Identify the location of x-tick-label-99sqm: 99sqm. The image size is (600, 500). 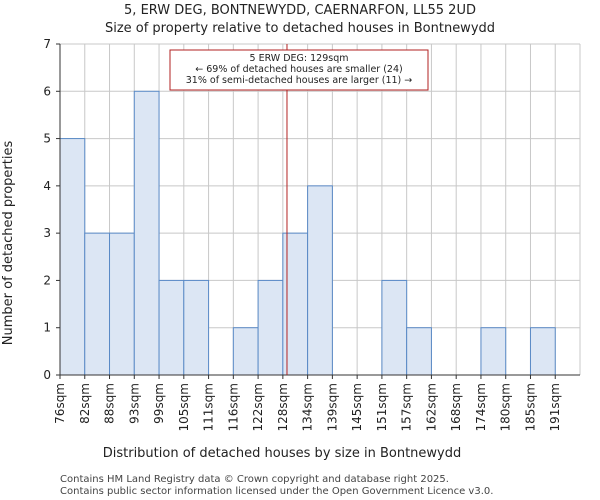
(159, 403).